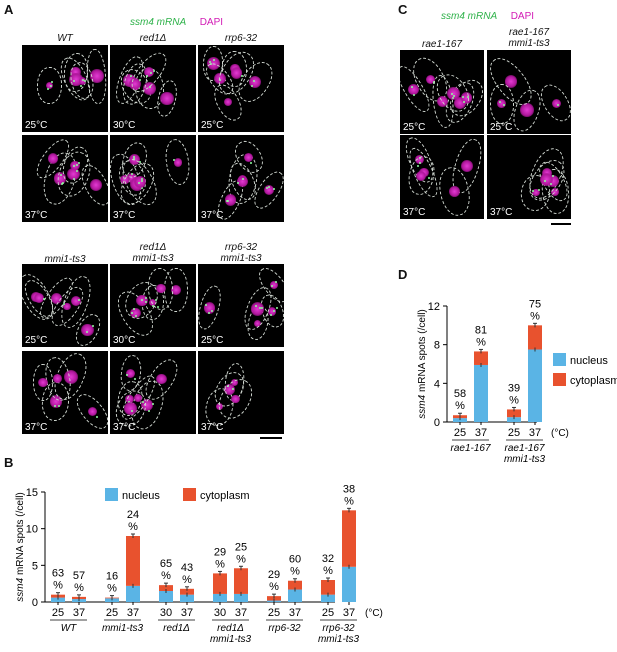  I want to click on micrograph-tile: 25°C, so click(65, 88).